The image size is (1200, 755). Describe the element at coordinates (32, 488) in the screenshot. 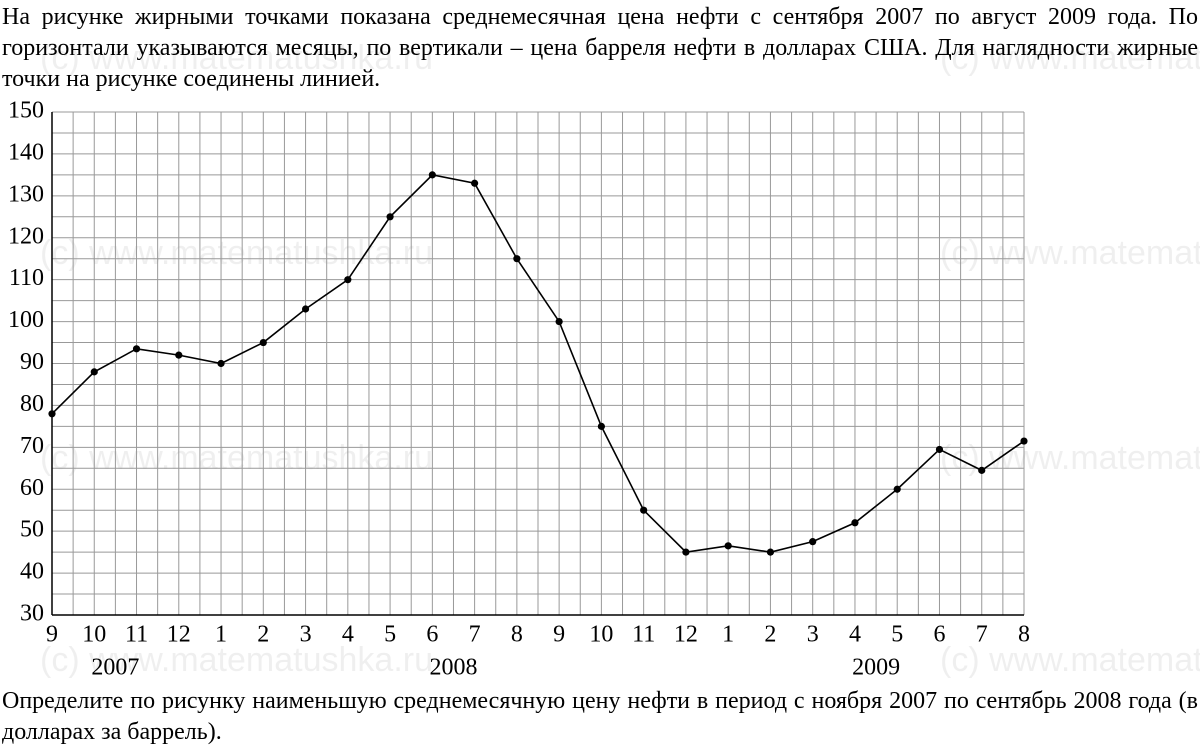

I see `y-tick-label: 60` at that location.